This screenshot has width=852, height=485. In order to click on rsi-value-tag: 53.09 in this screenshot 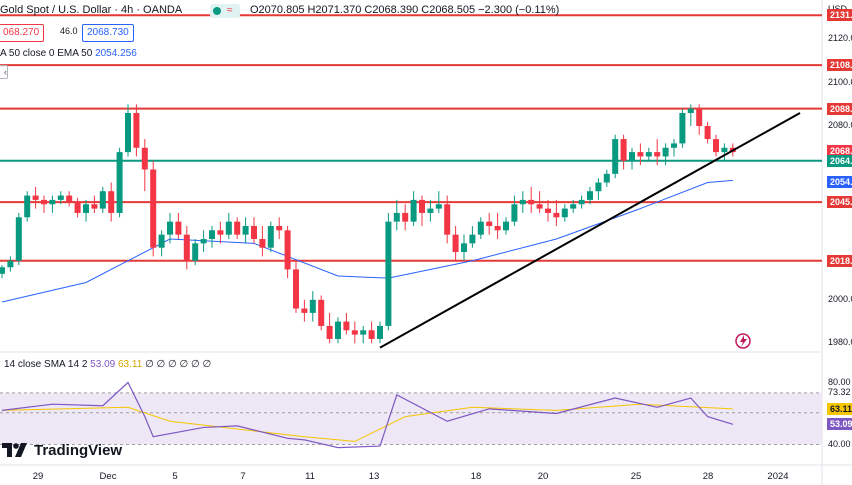, I will do `click(839, 424)`.